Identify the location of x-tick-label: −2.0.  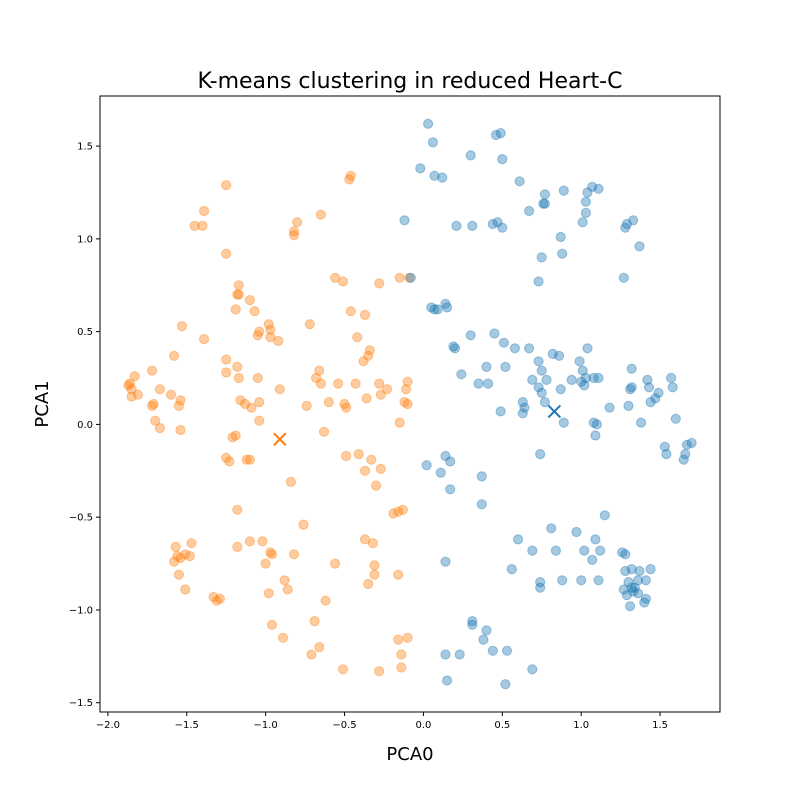
(108, 725).